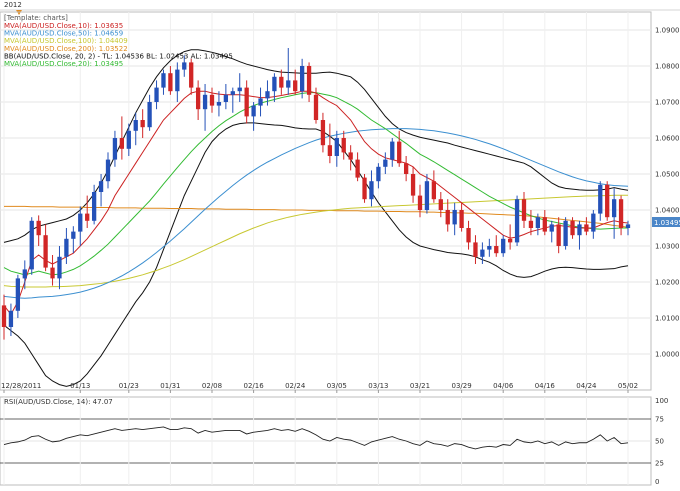  I want to click on year-label: 2012, so click(13, 5).